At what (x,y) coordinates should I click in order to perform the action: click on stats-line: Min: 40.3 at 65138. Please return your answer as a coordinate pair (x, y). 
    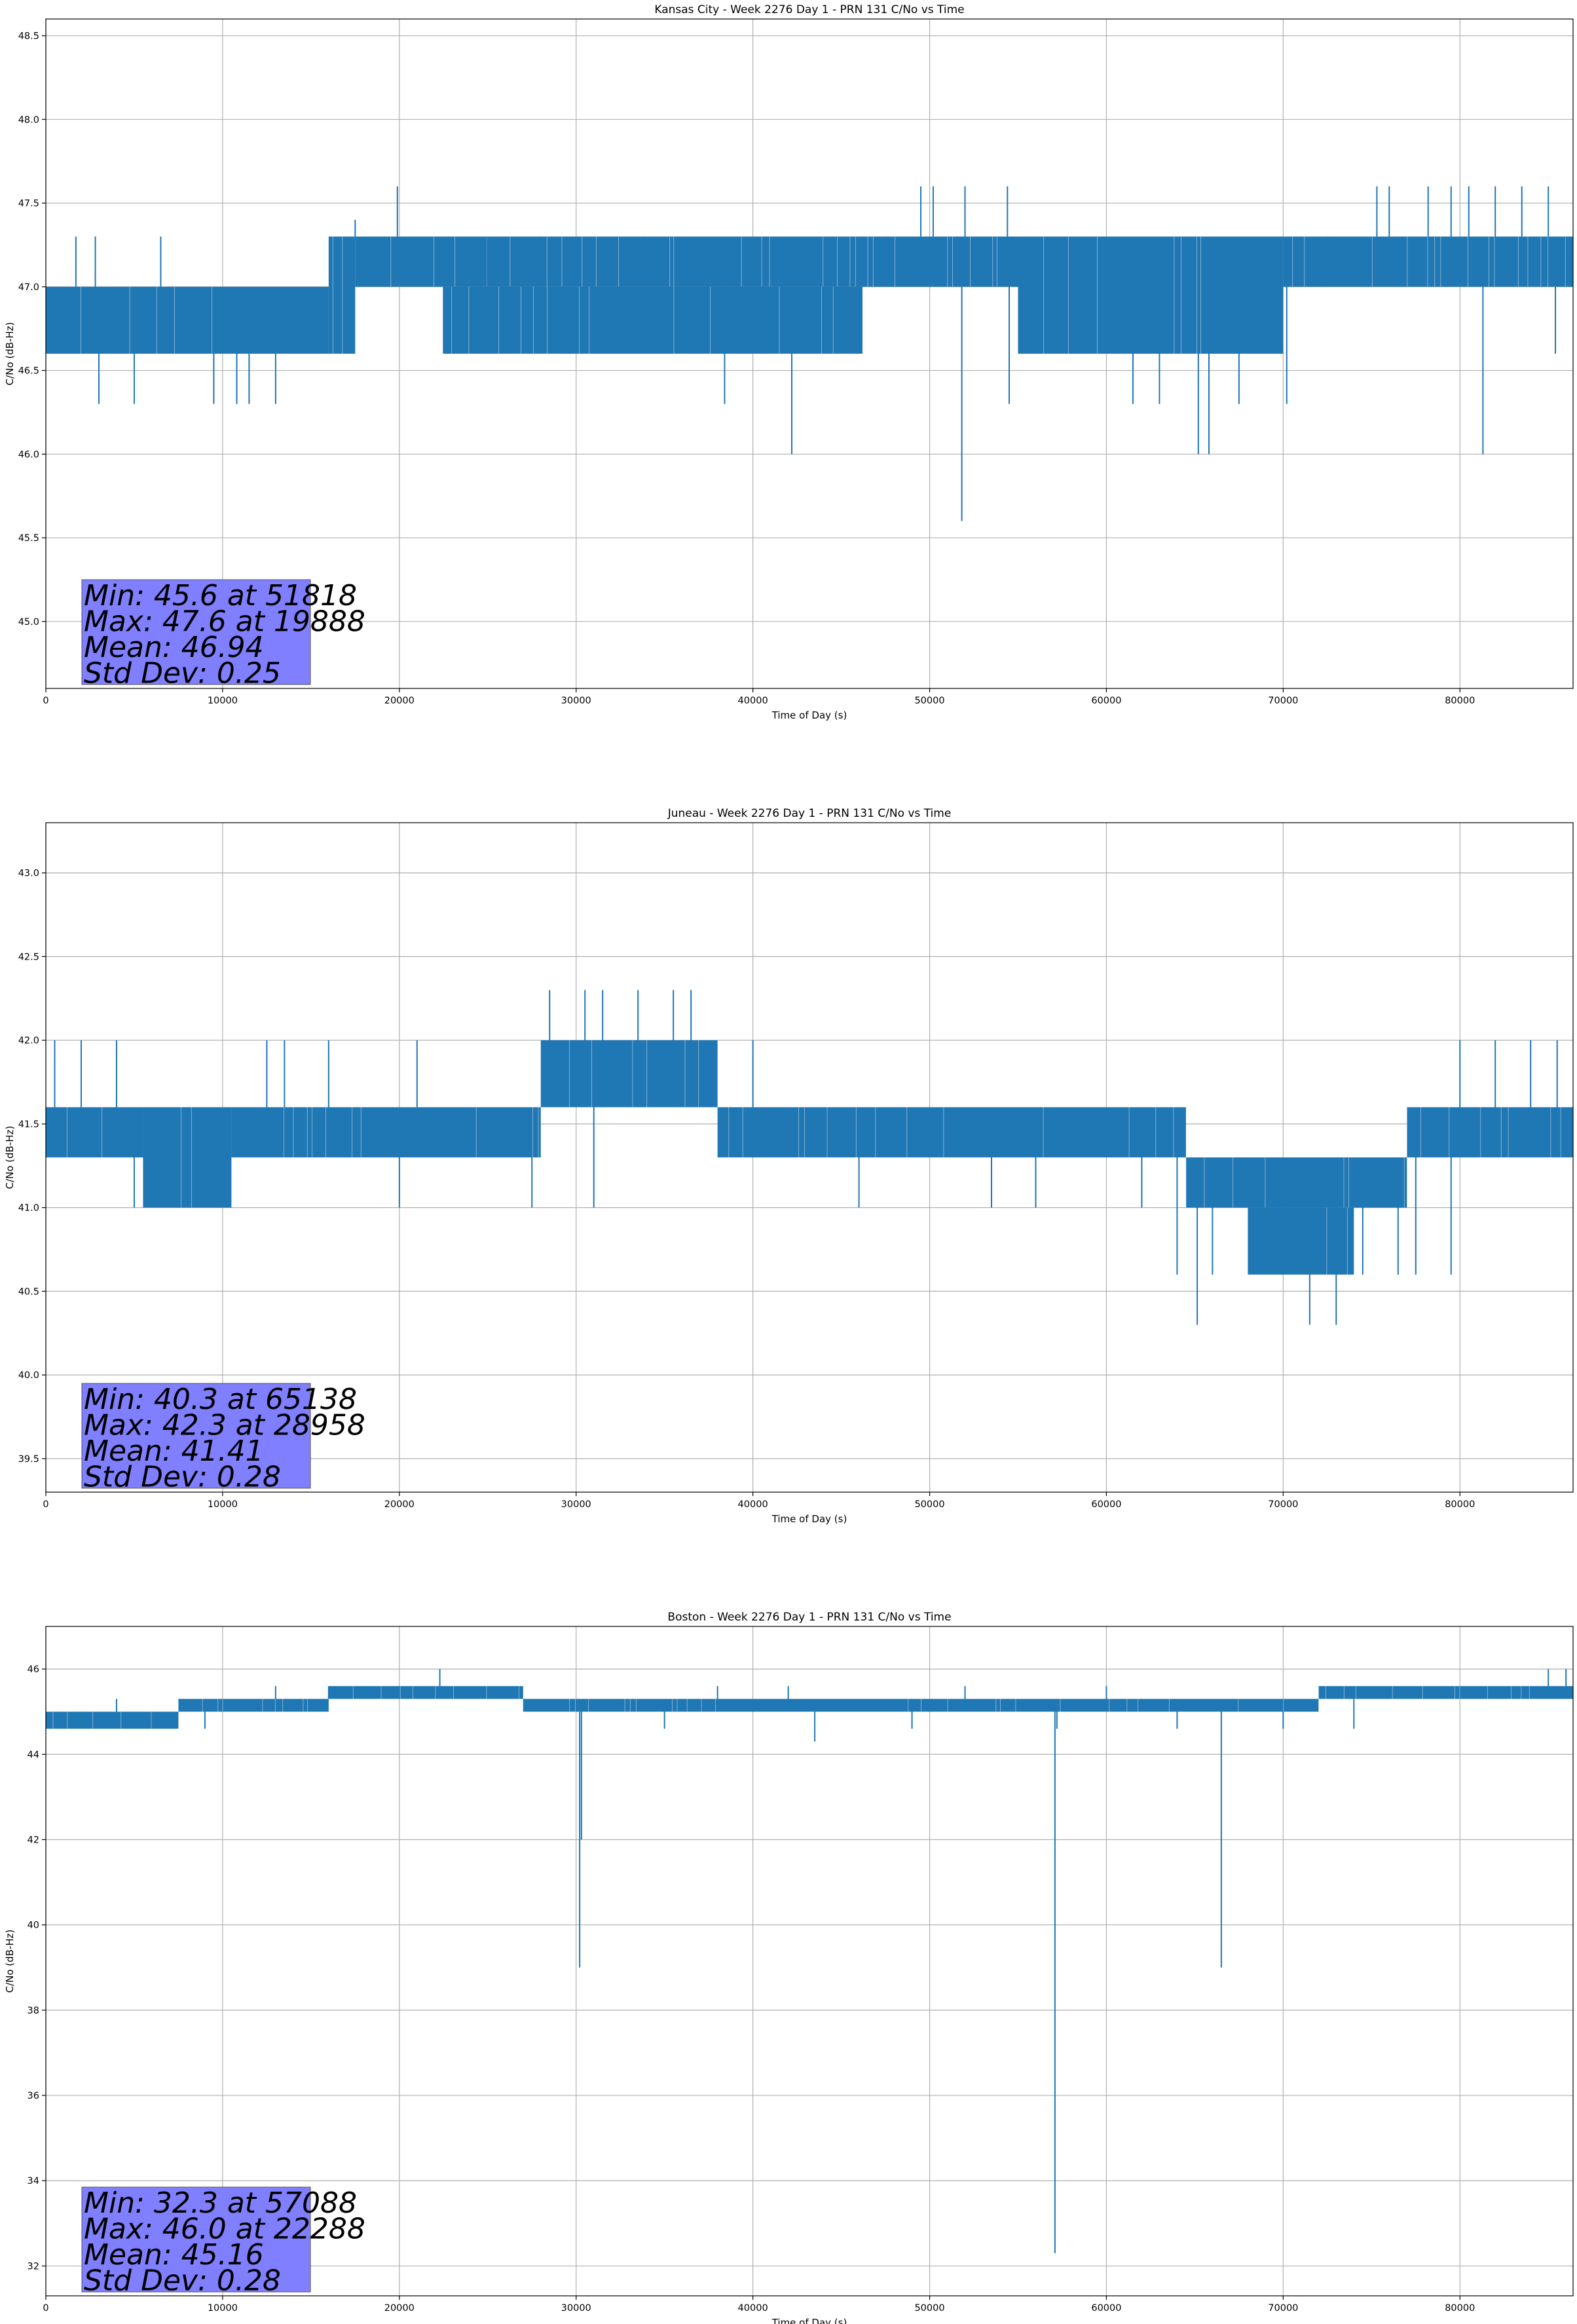
    Looking at the image, I should click on (220, 1399).